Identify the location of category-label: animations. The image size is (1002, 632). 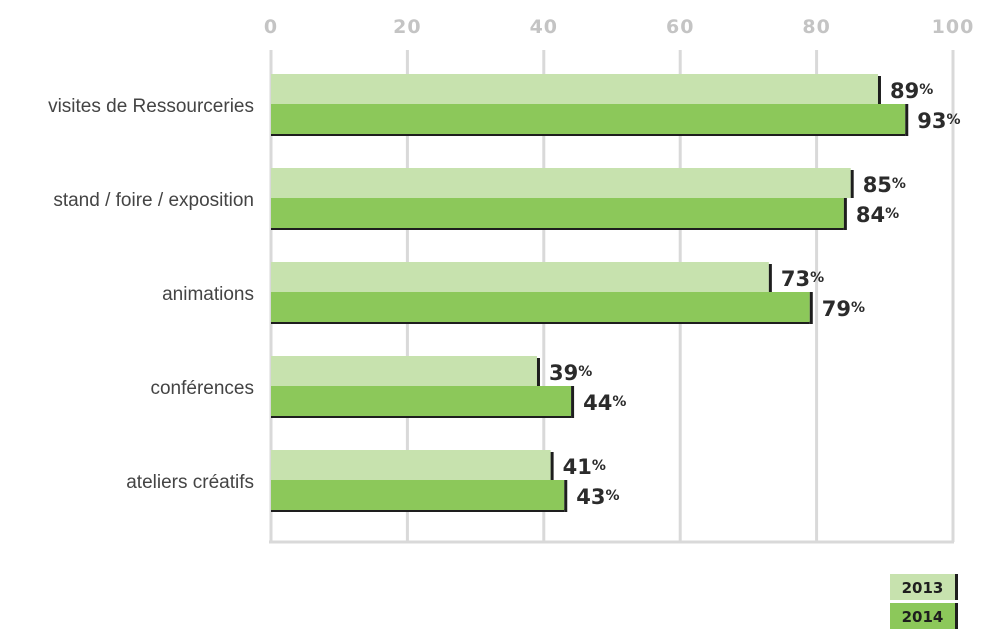
(208, 294).